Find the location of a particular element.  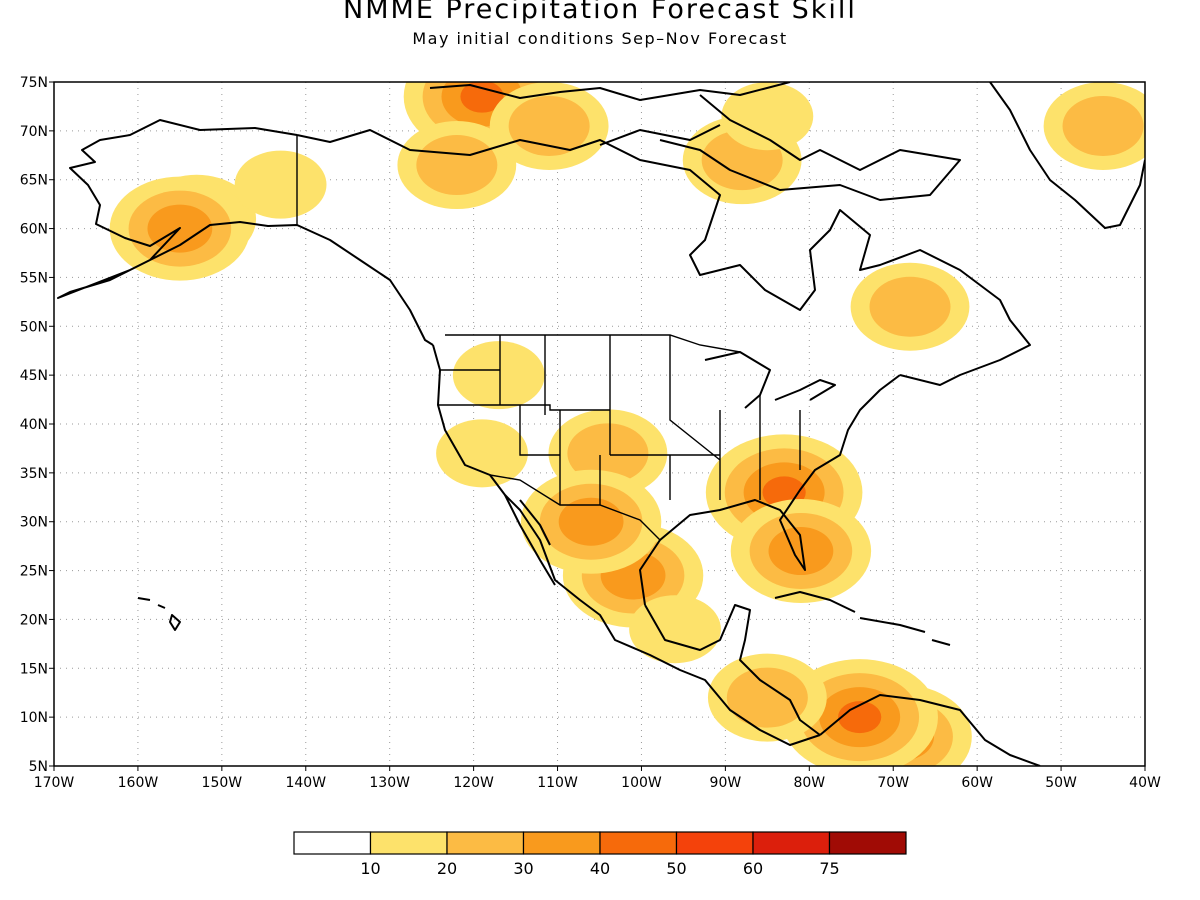

y-tick-label: 15N is located at coordinates (34, 669).